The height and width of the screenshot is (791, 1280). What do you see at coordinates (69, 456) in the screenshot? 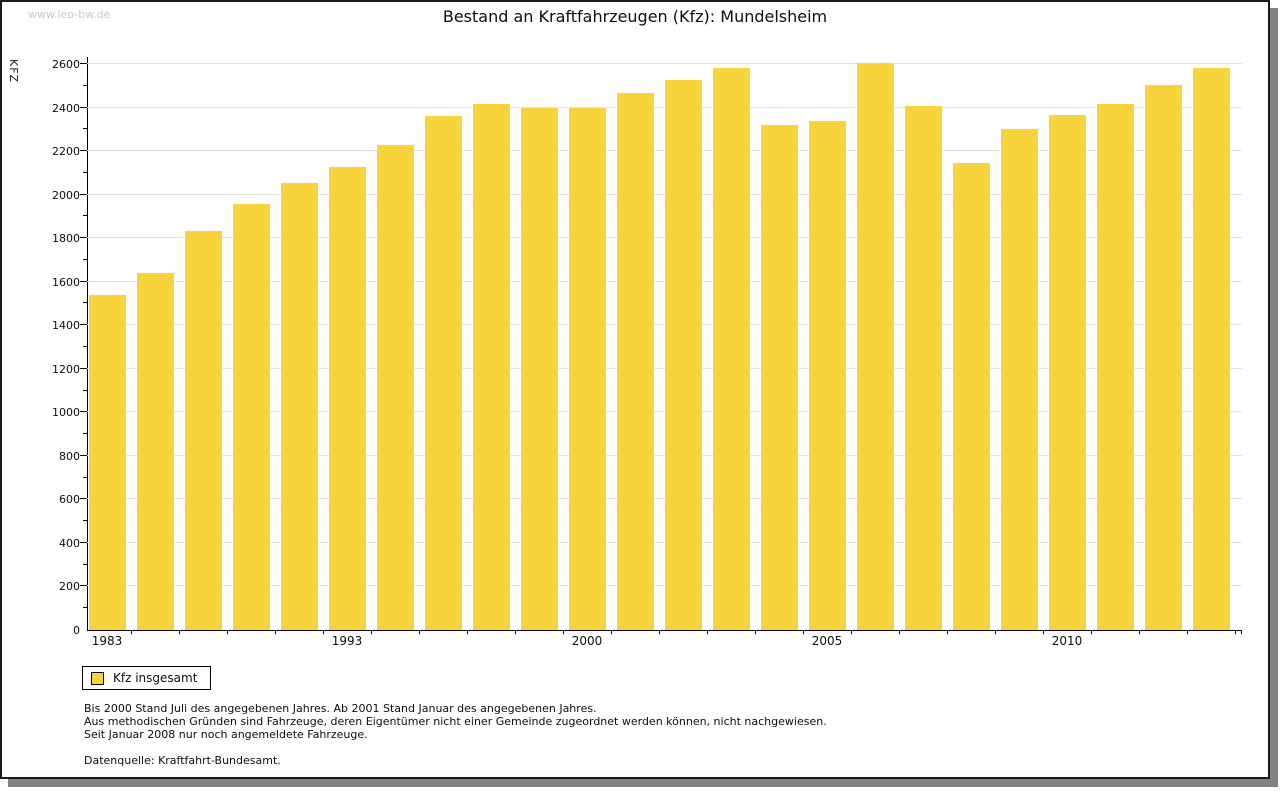
I see `y-tick-label: 800` at bounding box center [69, 456].